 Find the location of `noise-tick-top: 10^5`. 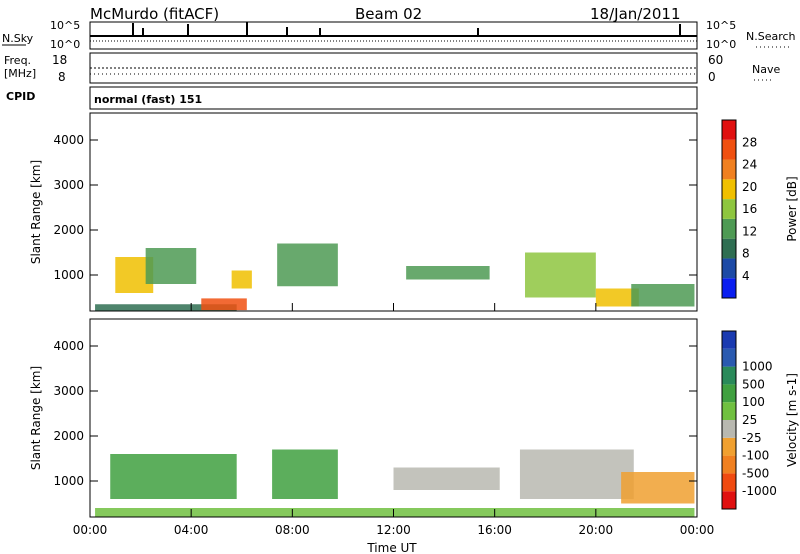

noise-tick-top: 10^5 is located at coordinates (65, 25).